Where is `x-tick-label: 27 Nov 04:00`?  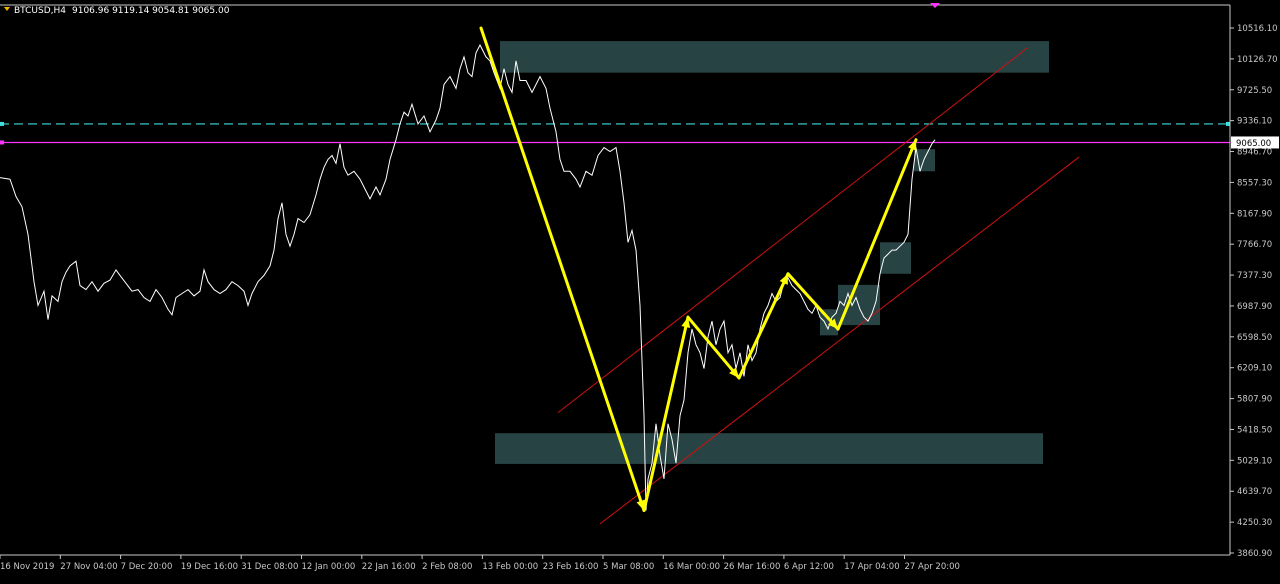
x-tick-label: 27 Nov 04:00 is located at coordinates (88, 567).